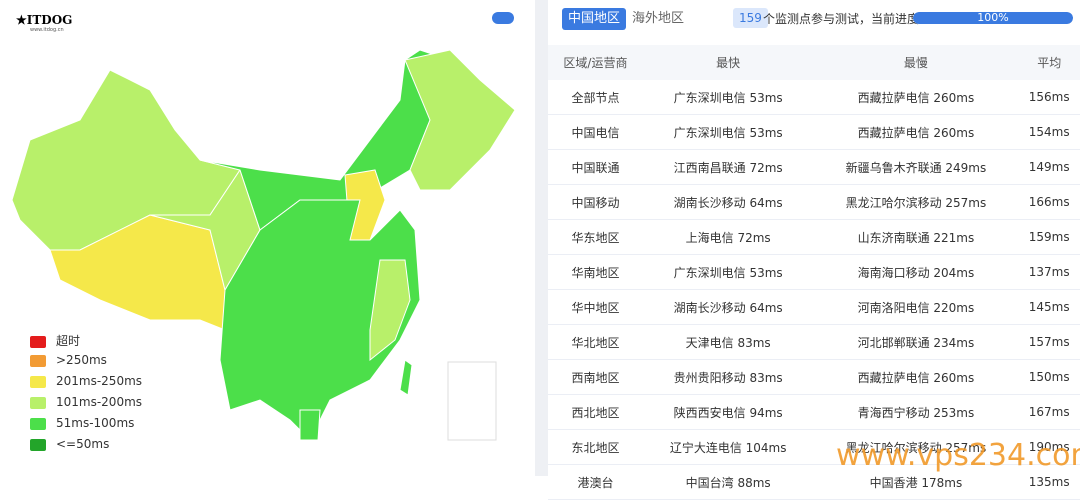  What do you see at coordinates (916, 342) in the screenshot?
I see `table-cell: 河北邯郸联通 234ms` at bounding box center [916, 342].